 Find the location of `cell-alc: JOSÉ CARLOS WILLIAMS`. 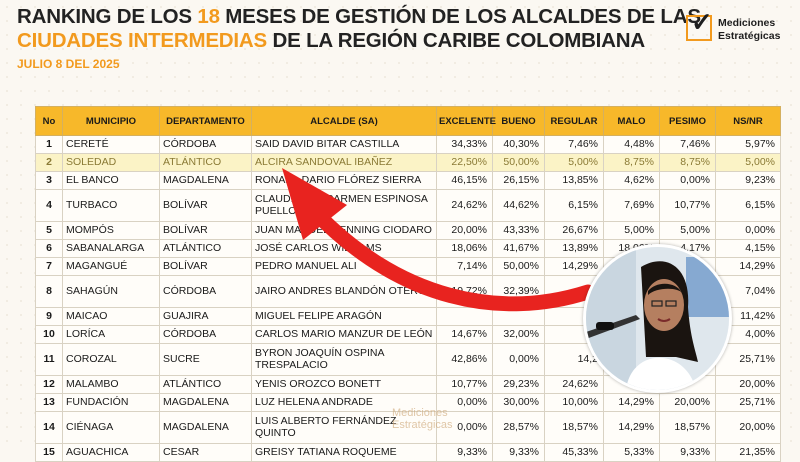

cell-alc: JOSÉ CARLOS WILLIAMS is located at coordinates (344, 248).